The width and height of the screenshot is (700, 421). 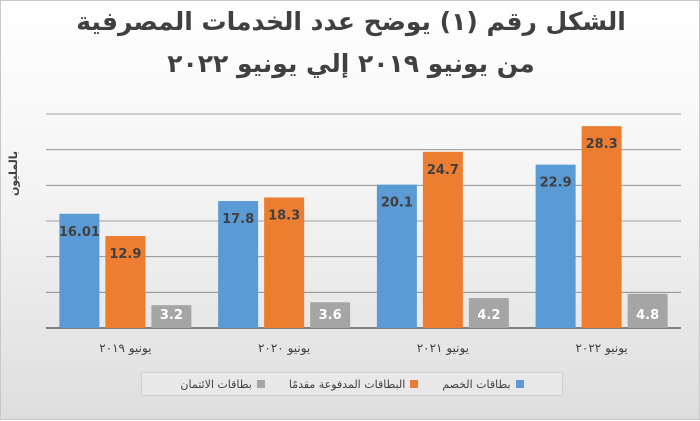 I want to click on data-label-debit: 16.01, so click(x=79, y=232).